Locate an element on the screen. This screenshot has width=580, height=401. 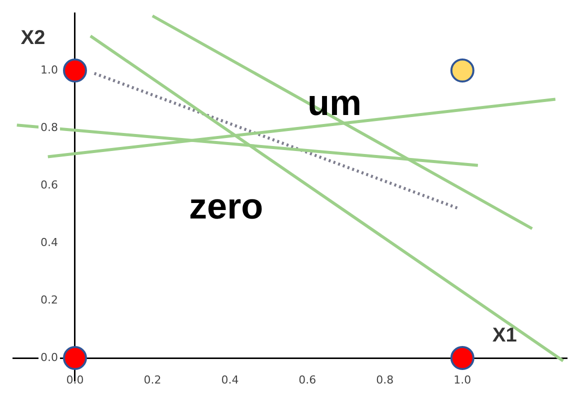
y-tick-label: 0.6 is located at coordinates (49, 185).